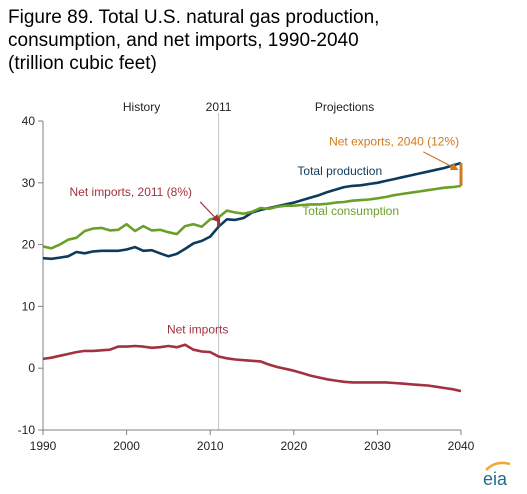  What do you see at coordinates (30, 275) in the screenshot?
I see `y-axis-ticks: -10 0 10 20 30 40` at bounding box center [30, 275].